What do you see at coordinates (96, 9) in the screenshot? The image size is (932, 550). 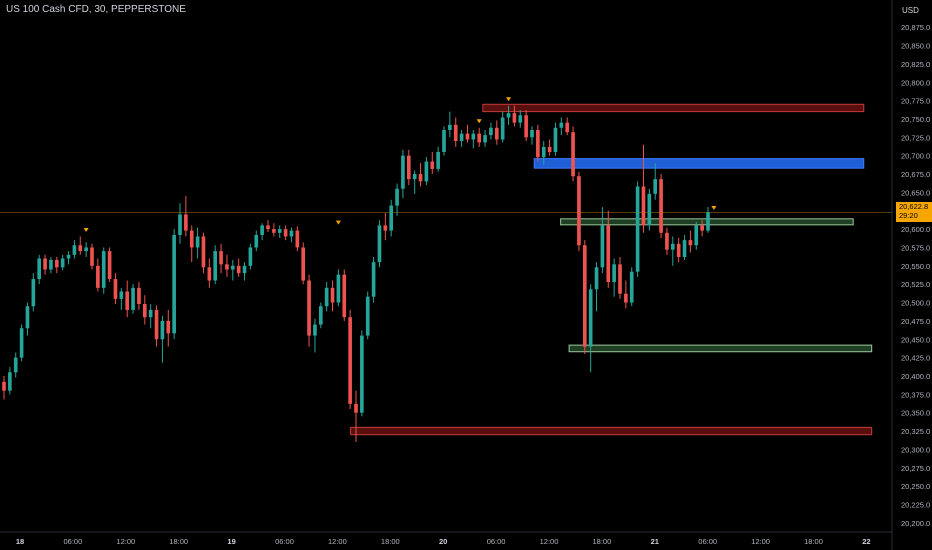 I see `symbol-title: US 100 Cash CFD, 30, PEPPERSTONE` at bounding box center [96, 9].